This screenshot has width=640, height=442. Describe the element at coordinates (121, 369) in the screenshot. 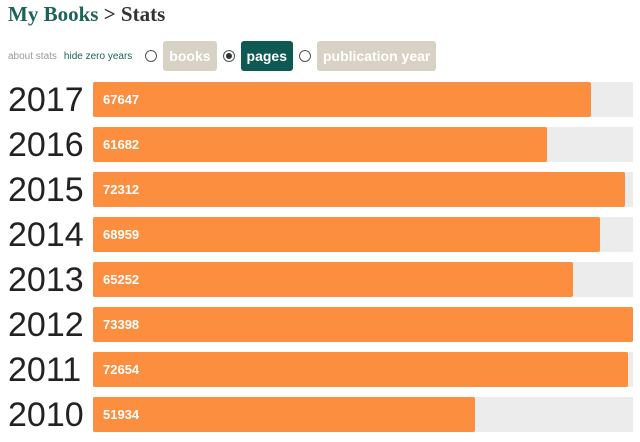

I see `value-label: 72654` at that location.